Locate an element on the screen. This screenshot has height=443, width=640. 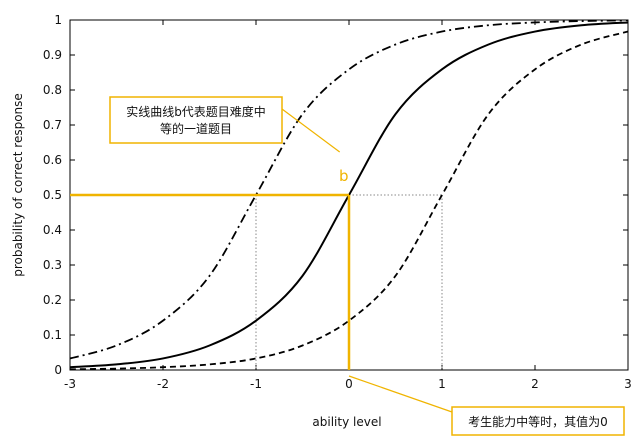
callout-text: 实线曲线b代表题目难度中 is located at coordinates (196, 111).